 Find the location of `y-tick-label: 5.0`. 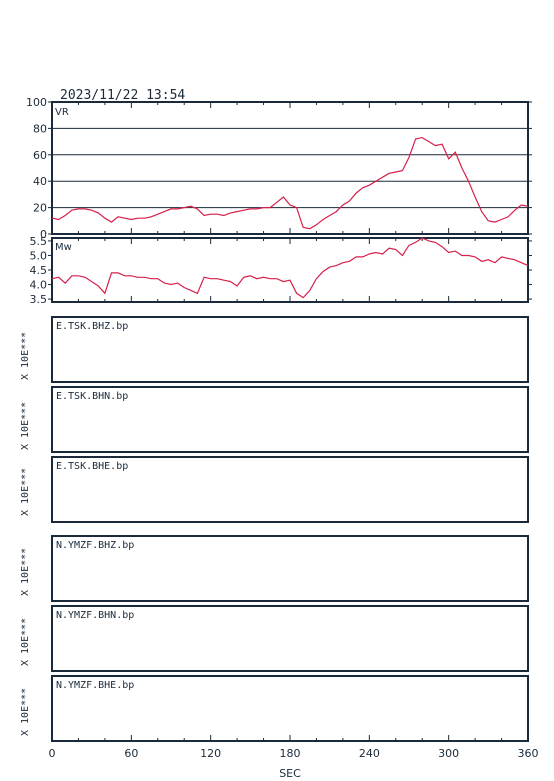

y-tick-label: 5.0 is located at coordinates (39, 255).